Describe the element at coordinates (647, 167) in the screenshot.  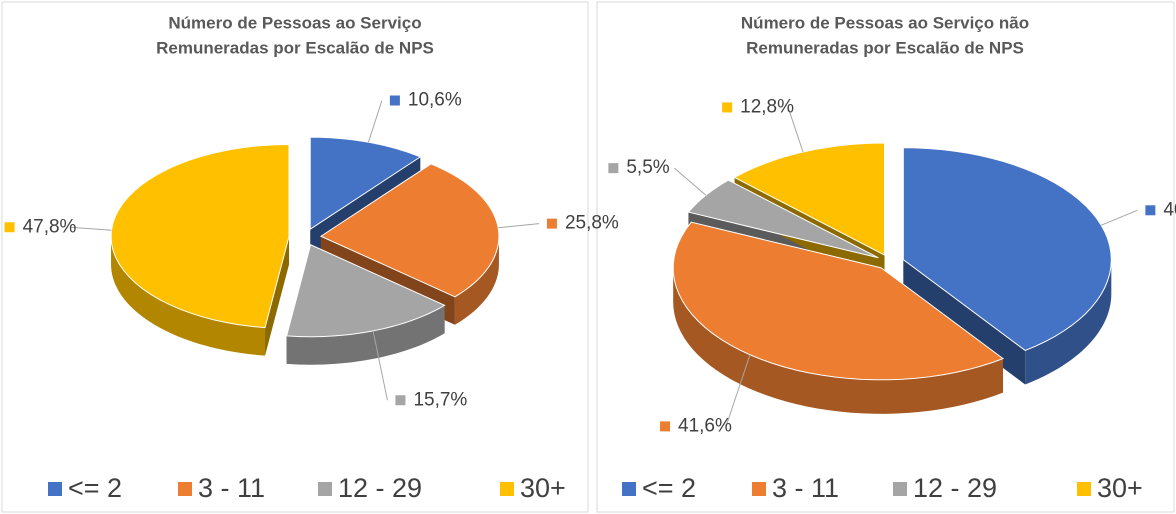
I see `data-label: 5,5%` at that location.